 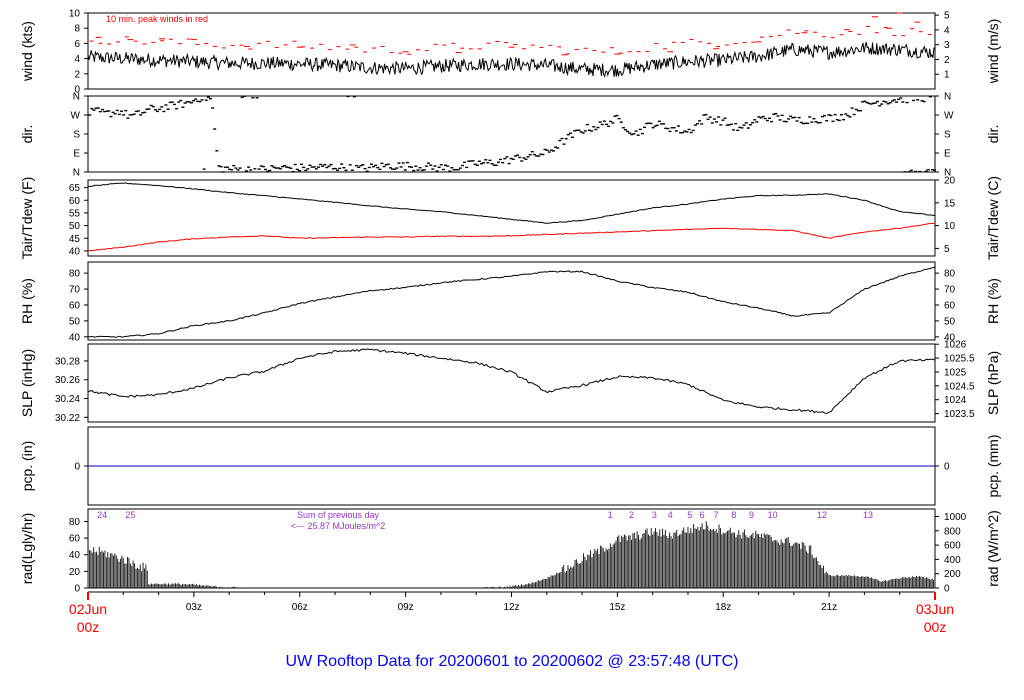 What do you see at coordinates (511, 237) in the screenshot?
I see `series-line-Tdew` at bounding box center [511, 237].